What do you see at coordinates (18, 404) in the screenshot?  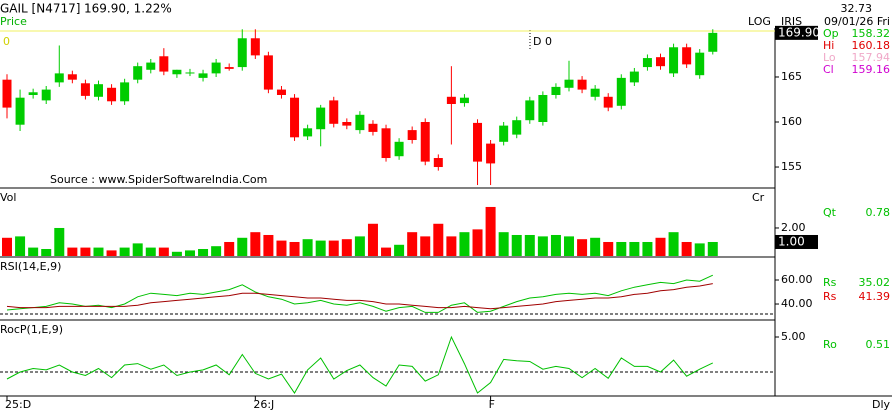 I see `x-tick-label: 25:D` at bounding box center [18, 404].